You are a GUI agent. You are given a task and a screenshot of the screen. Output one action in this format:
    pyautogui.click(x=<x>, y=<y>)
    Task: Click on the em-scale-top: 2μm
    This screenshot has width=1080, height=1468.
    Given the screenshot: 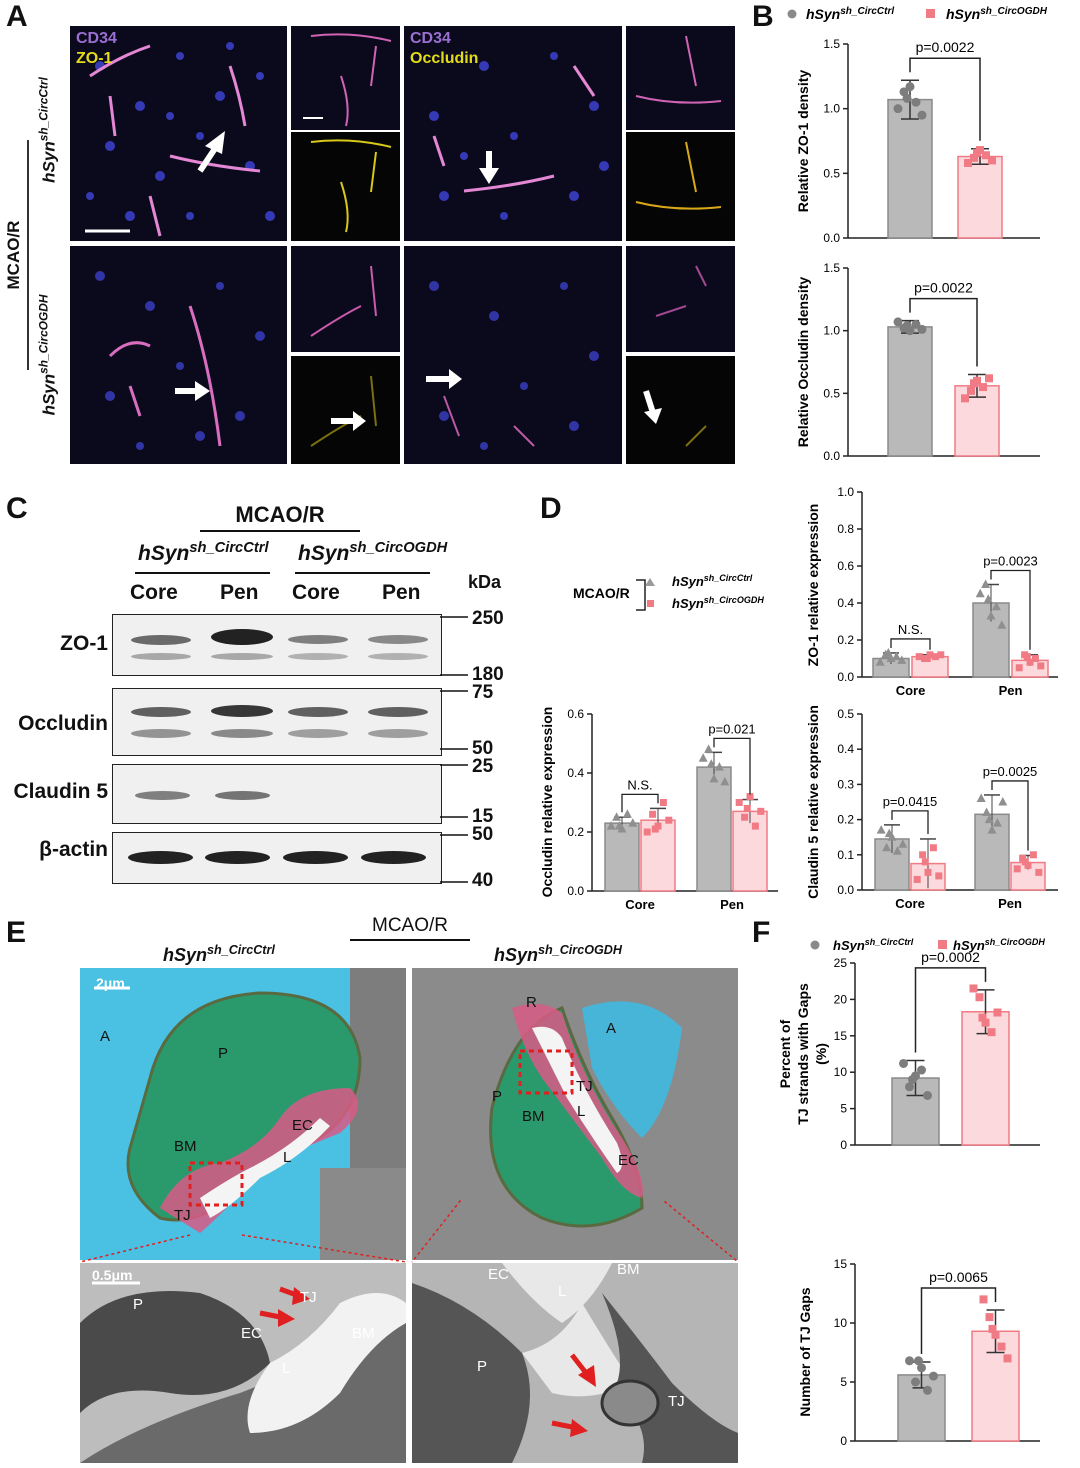 What is the action you would take?
    pyautogui.click(x=110, y=983)
    